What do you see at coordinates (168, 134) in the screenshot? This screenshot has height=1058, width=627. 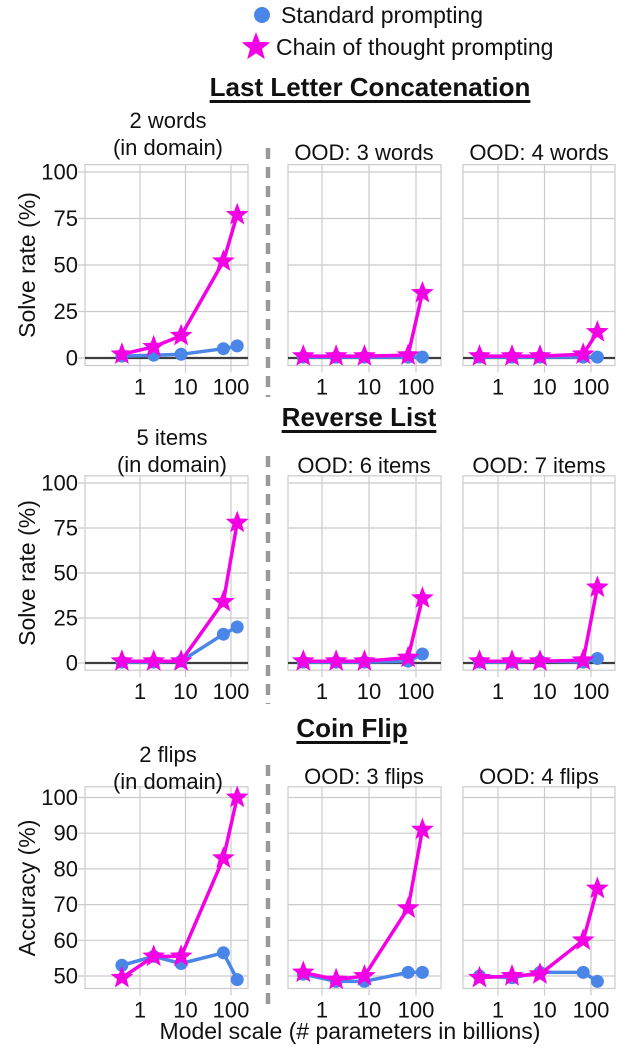 I see `subplot-title-2-words: 2 words (in domain)` at bounding box center [168, 134].